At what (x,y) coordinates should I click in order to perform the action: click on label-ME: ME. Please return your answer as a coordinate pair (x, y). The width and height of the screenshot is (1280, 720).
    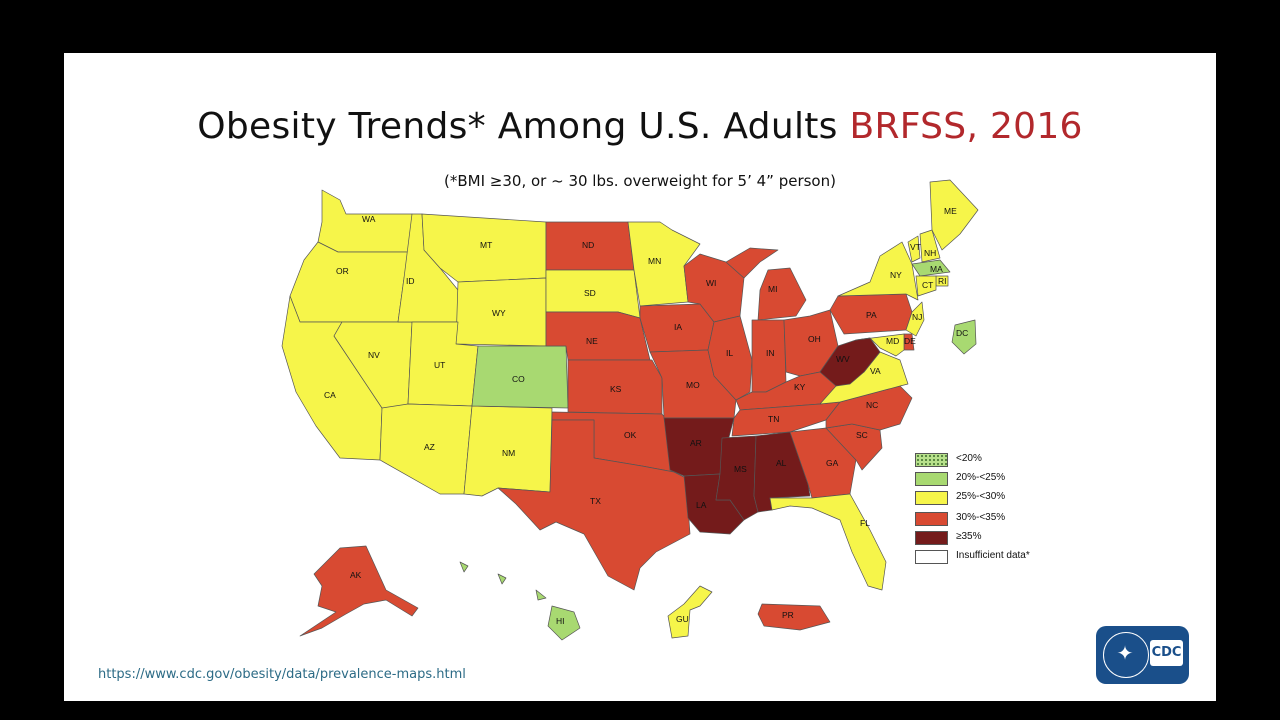
    Looking at the image, I should click on (950, 211).